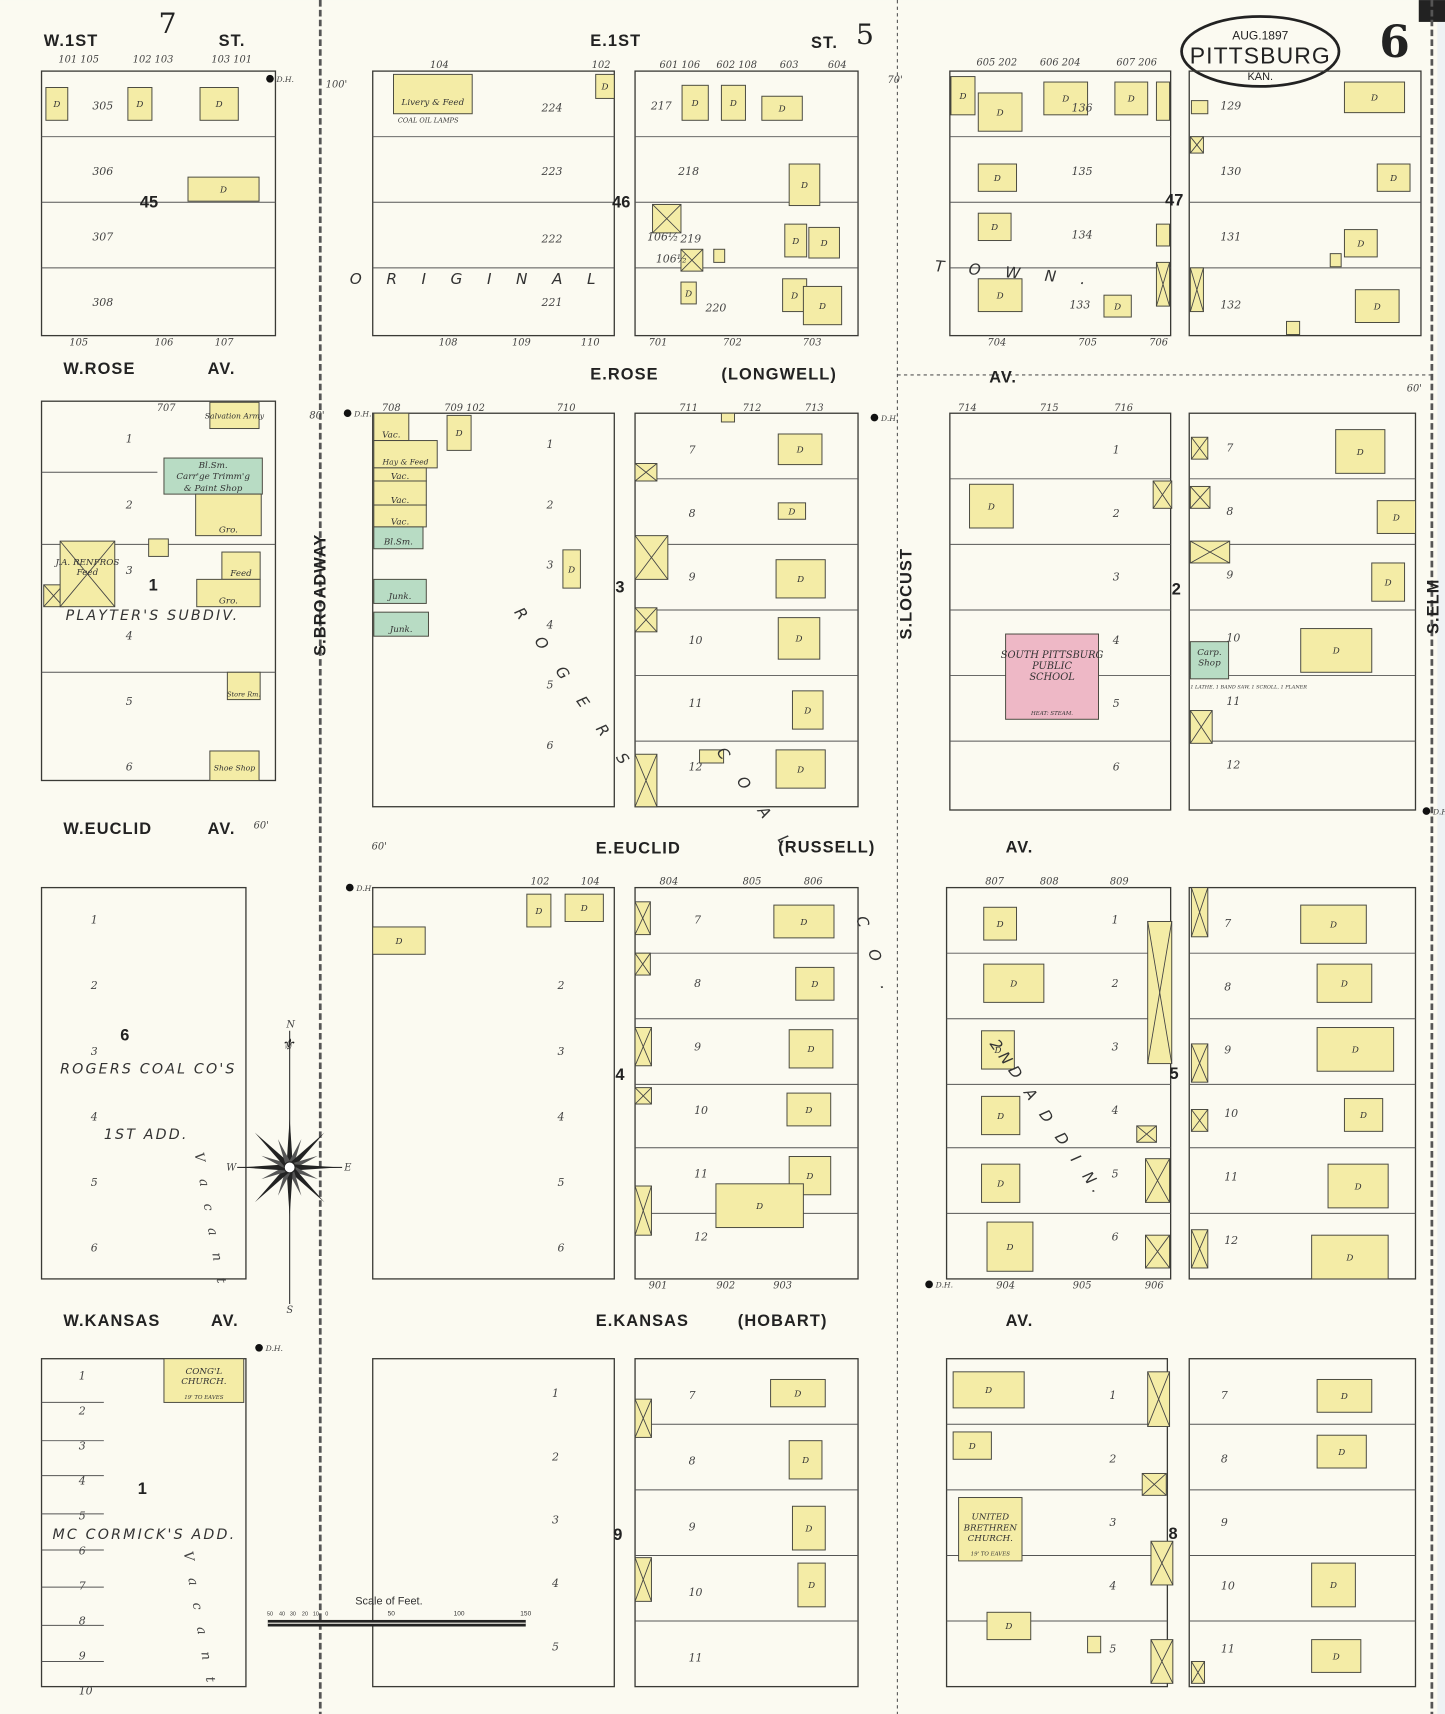  I want to click on scale-tick-label: 50, so click(270, 1615).